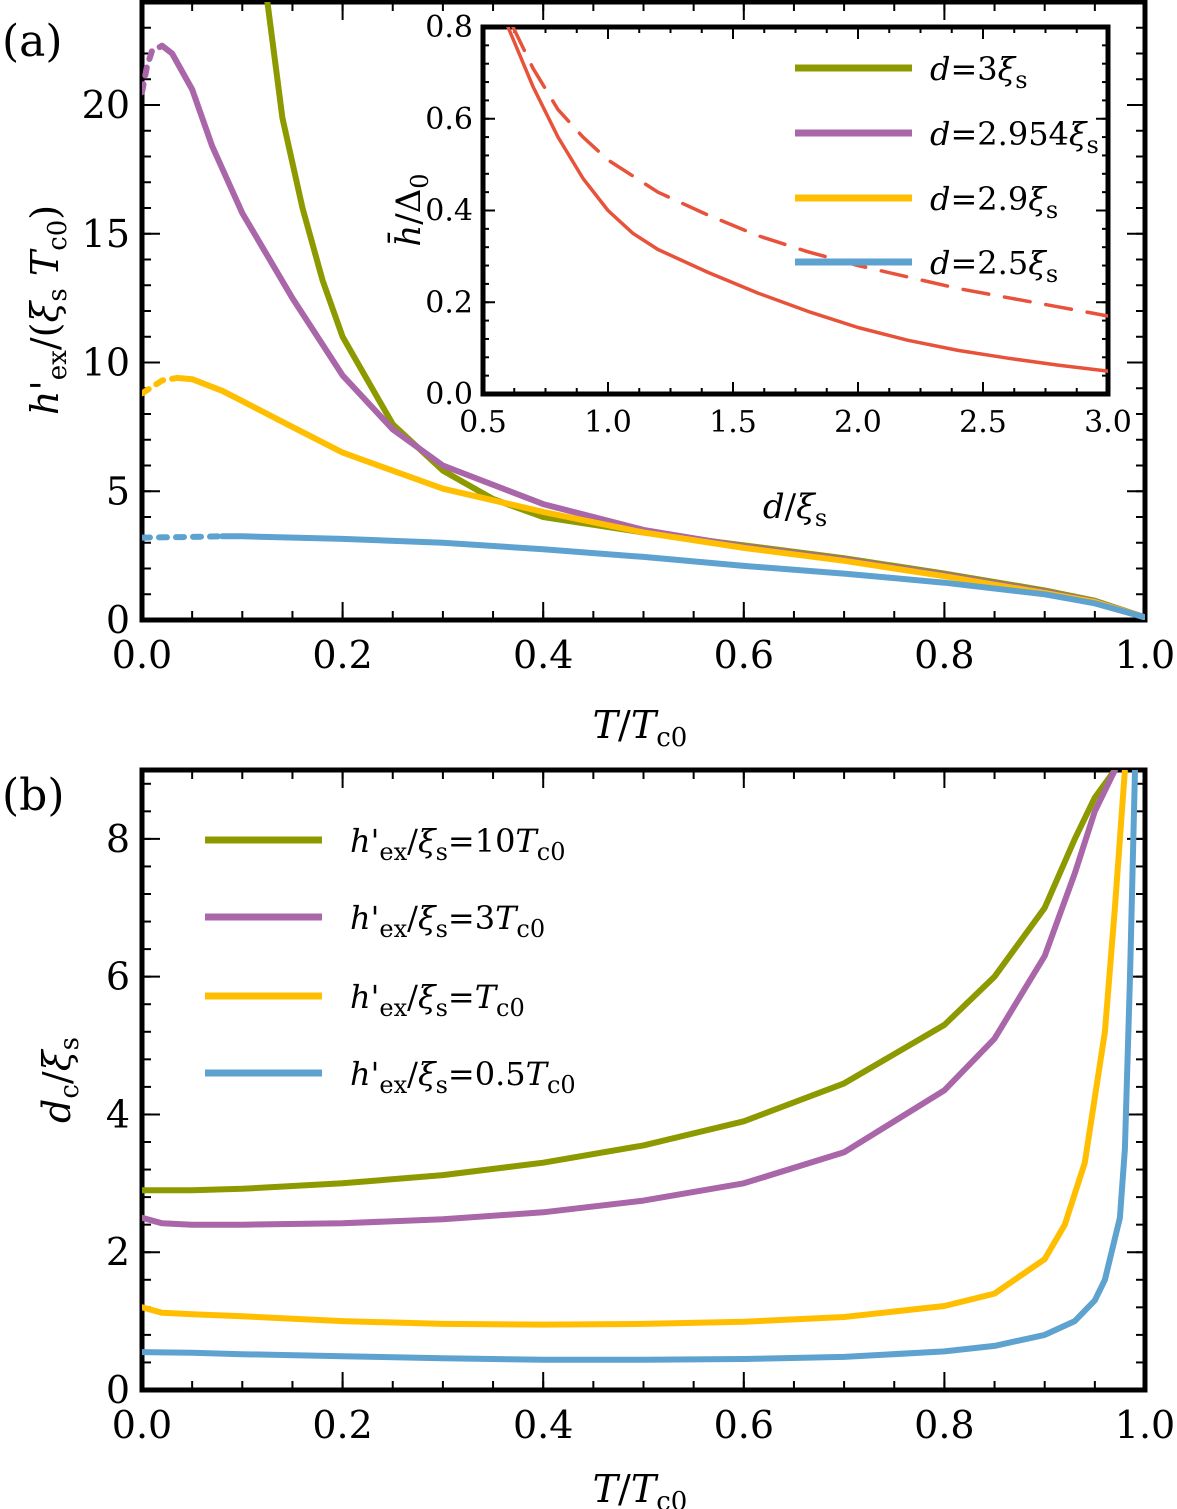 The width and height of the screenshot is (1177, 1509). I want to click on panel-a-label: (a), so click(32, 41).